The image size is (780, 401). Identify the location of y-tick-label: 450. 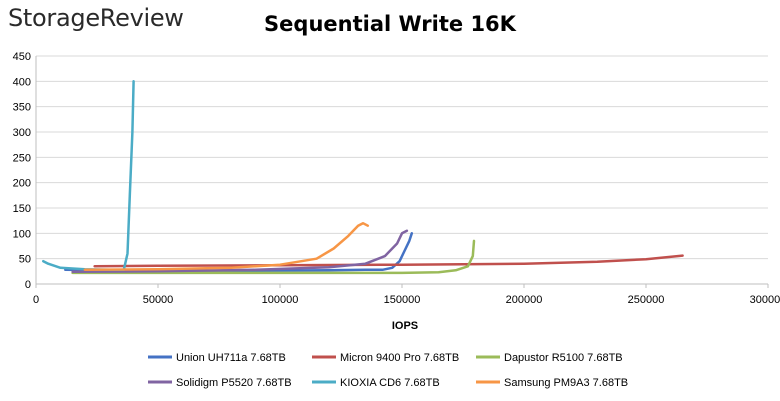
(22, 57).